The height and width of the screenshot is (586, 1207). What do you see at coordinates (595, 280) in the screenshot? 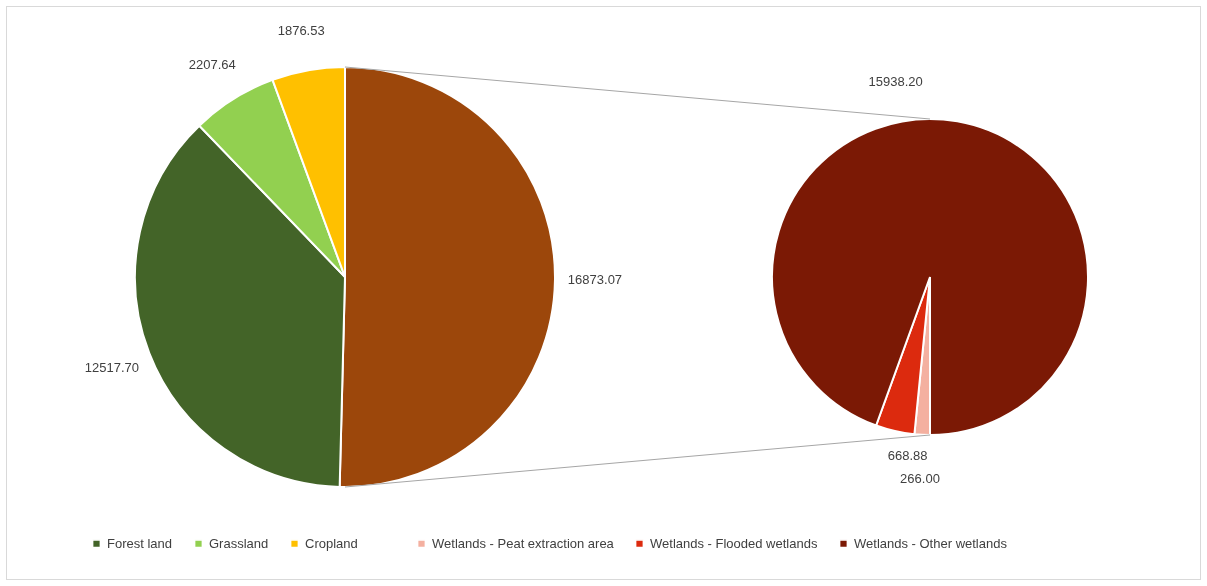
I see `data-label: 16873.07` at bounding box center [595, 280].